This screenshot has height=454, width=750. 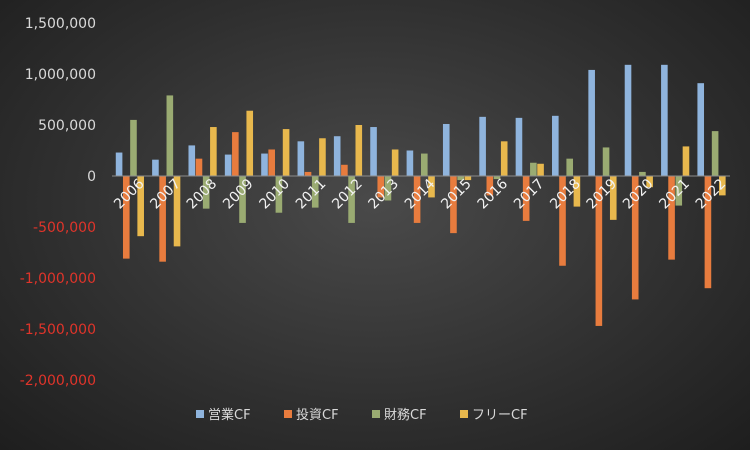 I want to click on y-tick-label: -1,500,000, so click(x=58, y=330).